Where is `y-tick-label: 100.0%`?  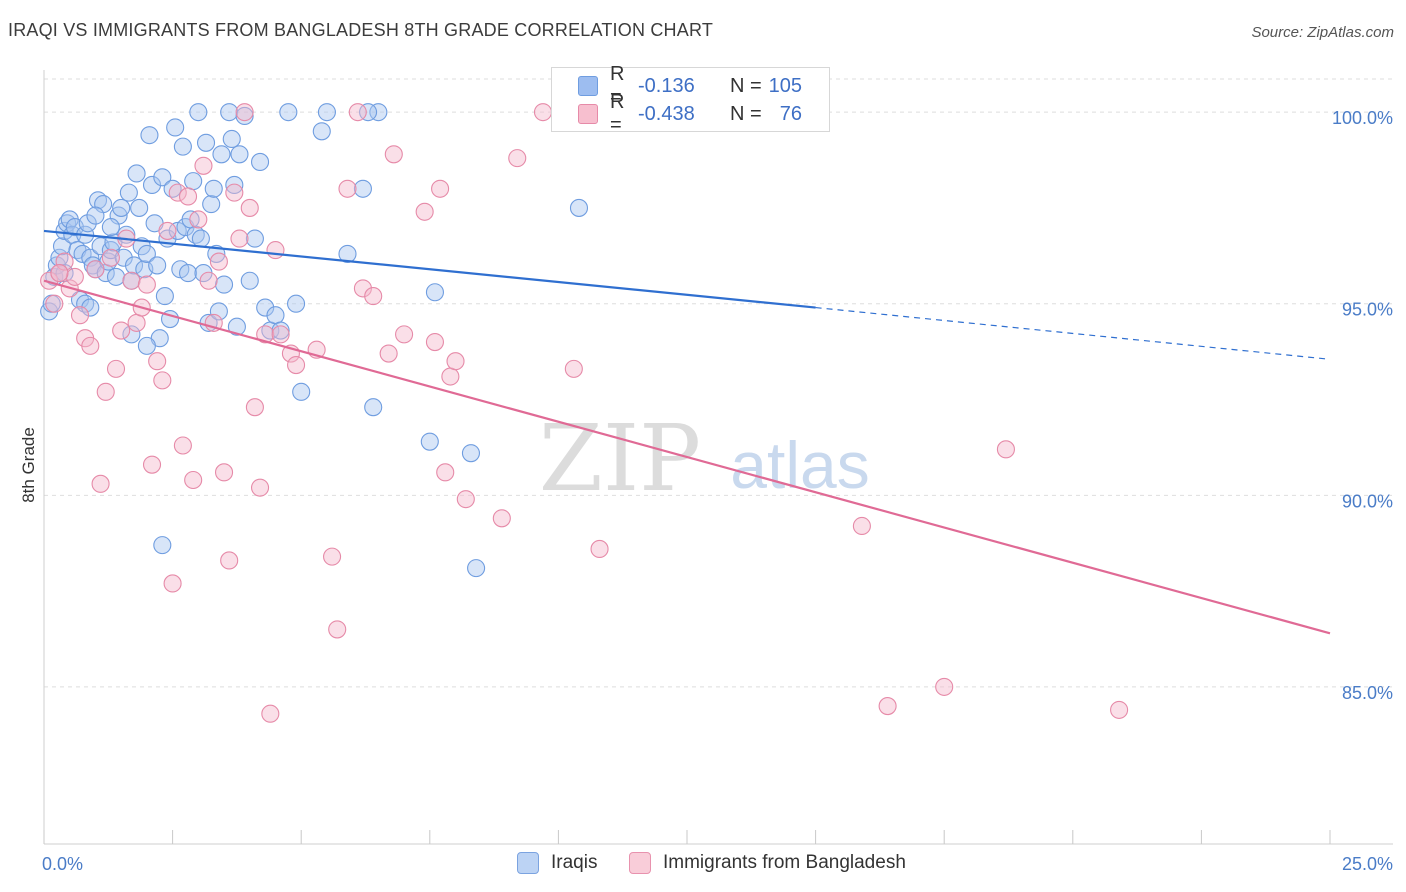 y-tick-label: 100.0% is located at coordinates (1362, 118).